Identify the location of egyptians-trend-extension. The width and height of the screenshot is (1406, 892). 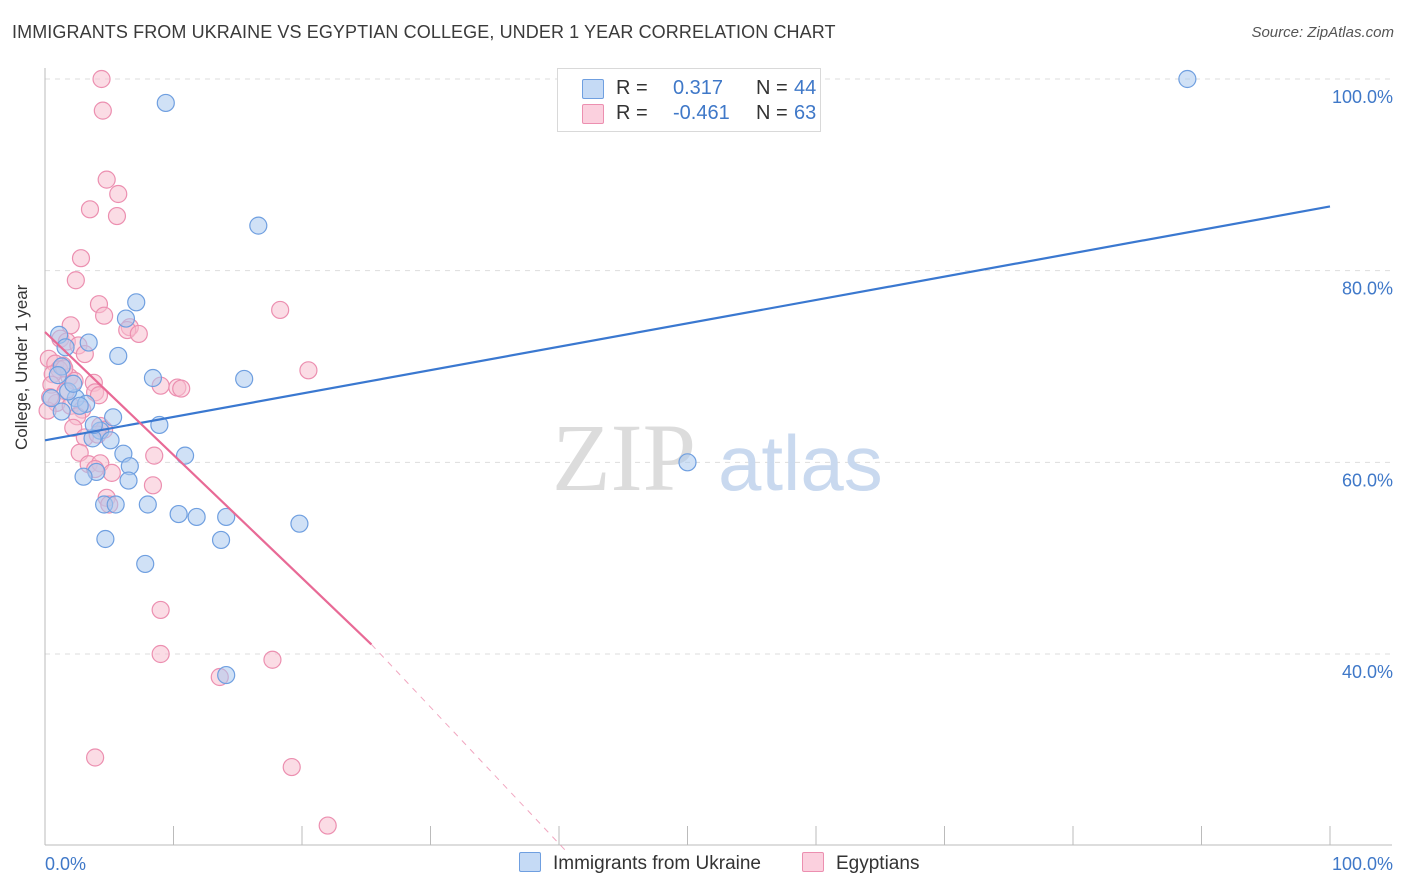
(468, 747).